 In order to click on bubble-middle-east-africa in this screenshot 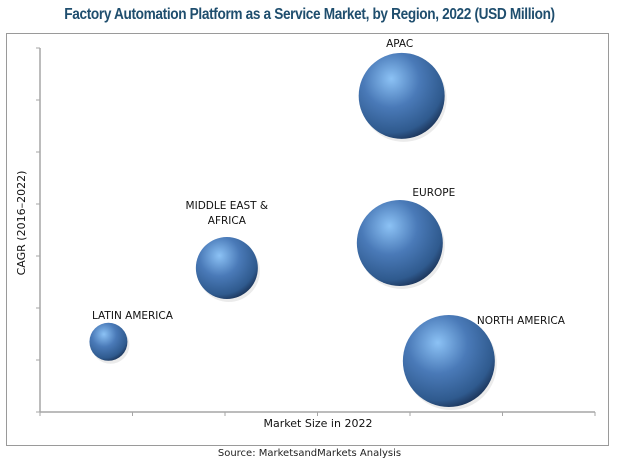, I will do `click(226, 267)`.